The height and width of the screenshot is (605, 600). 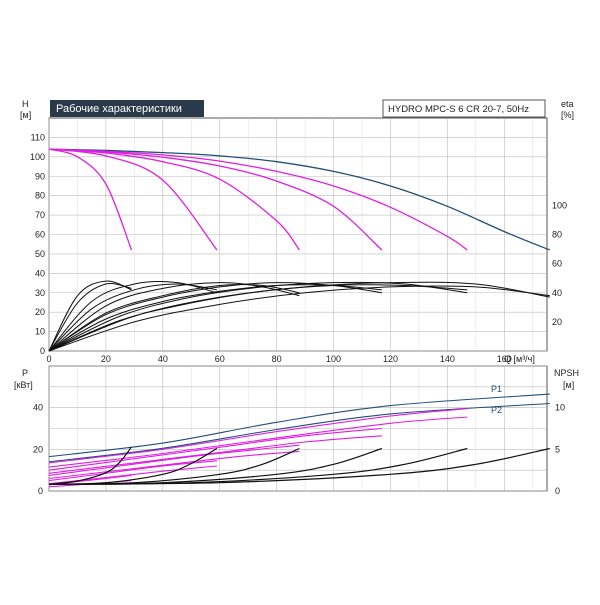 I want to click on x-axis-label: Q [м³/ч], so click(x=519, y=359).